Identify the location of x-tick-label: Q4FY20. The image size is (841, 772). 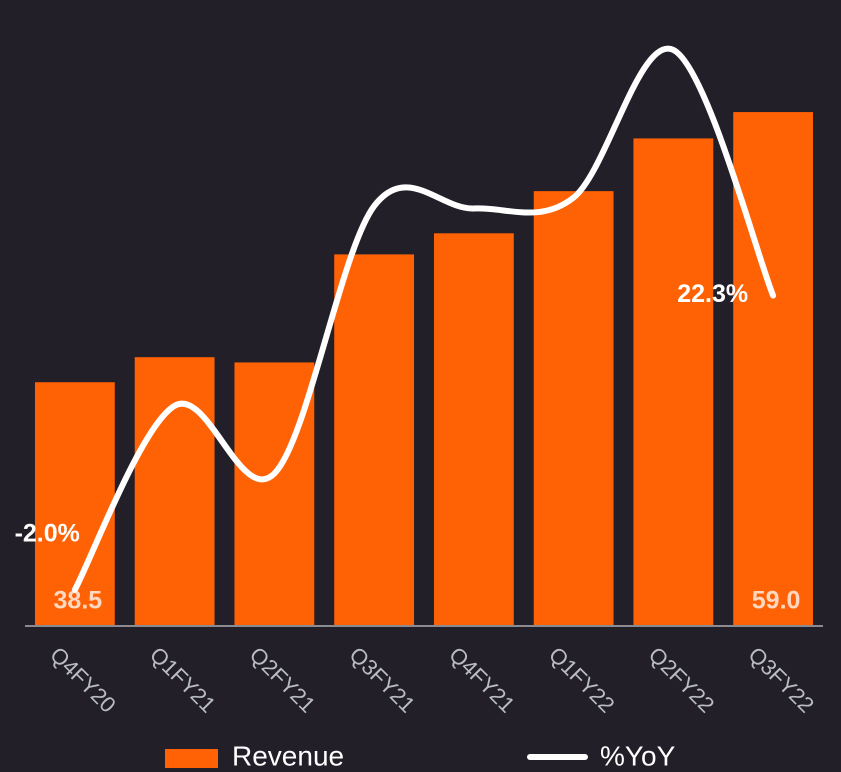
(83, 680).